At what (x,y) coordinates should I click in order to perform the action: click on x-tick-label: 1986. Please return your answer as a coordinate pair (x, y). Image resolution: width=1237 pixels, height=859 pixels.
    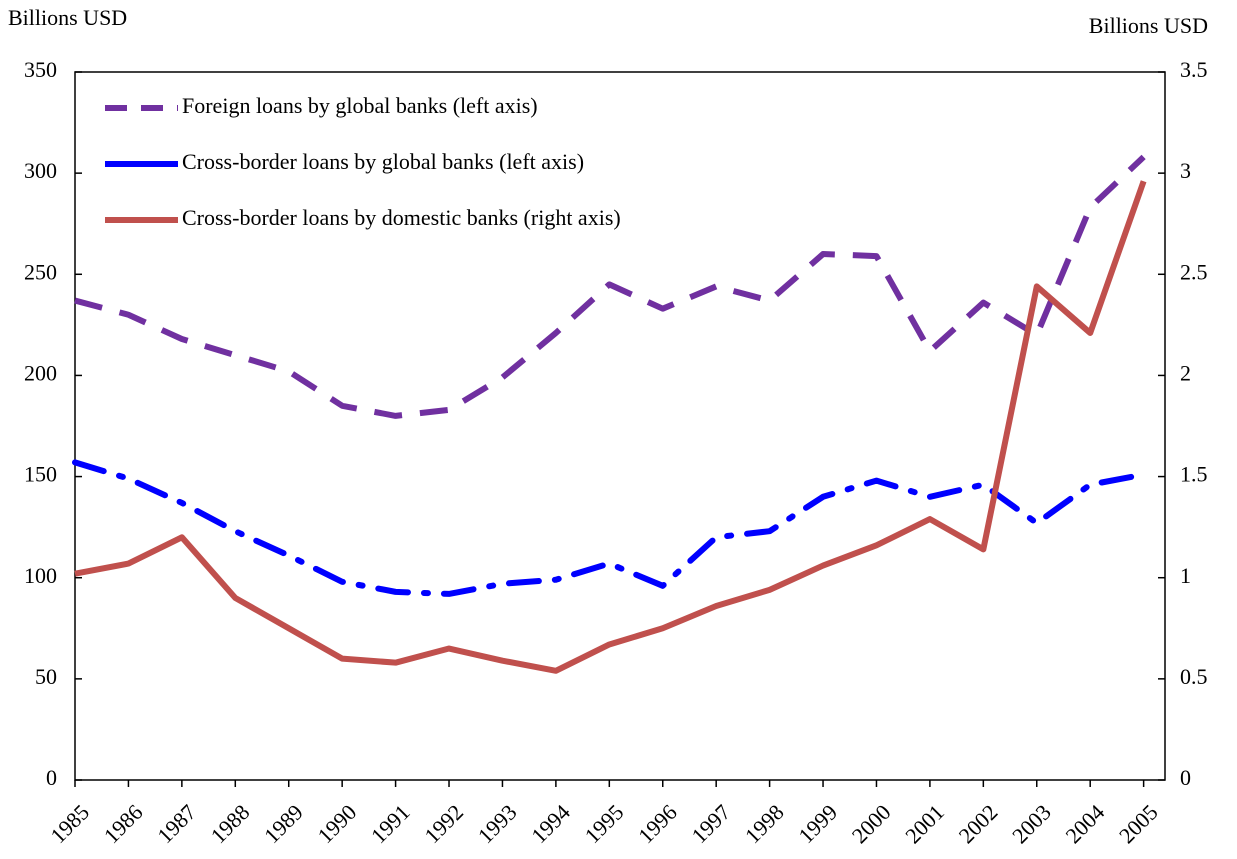
    Looking at the image, I should click on (123, 823).